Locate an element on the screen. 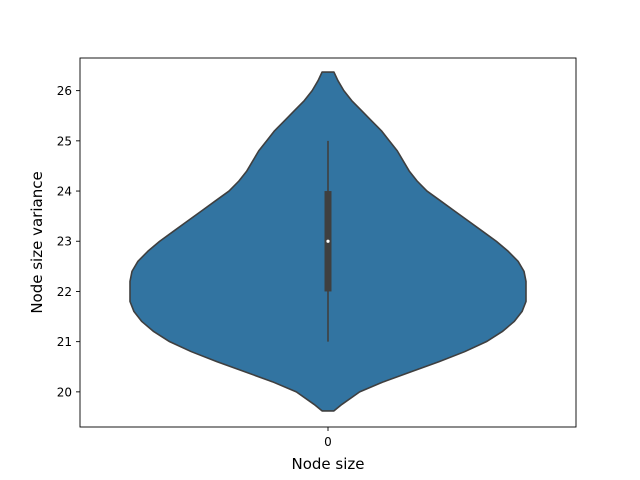  x-axis-label: Node size is located at coordinates (327, 464).